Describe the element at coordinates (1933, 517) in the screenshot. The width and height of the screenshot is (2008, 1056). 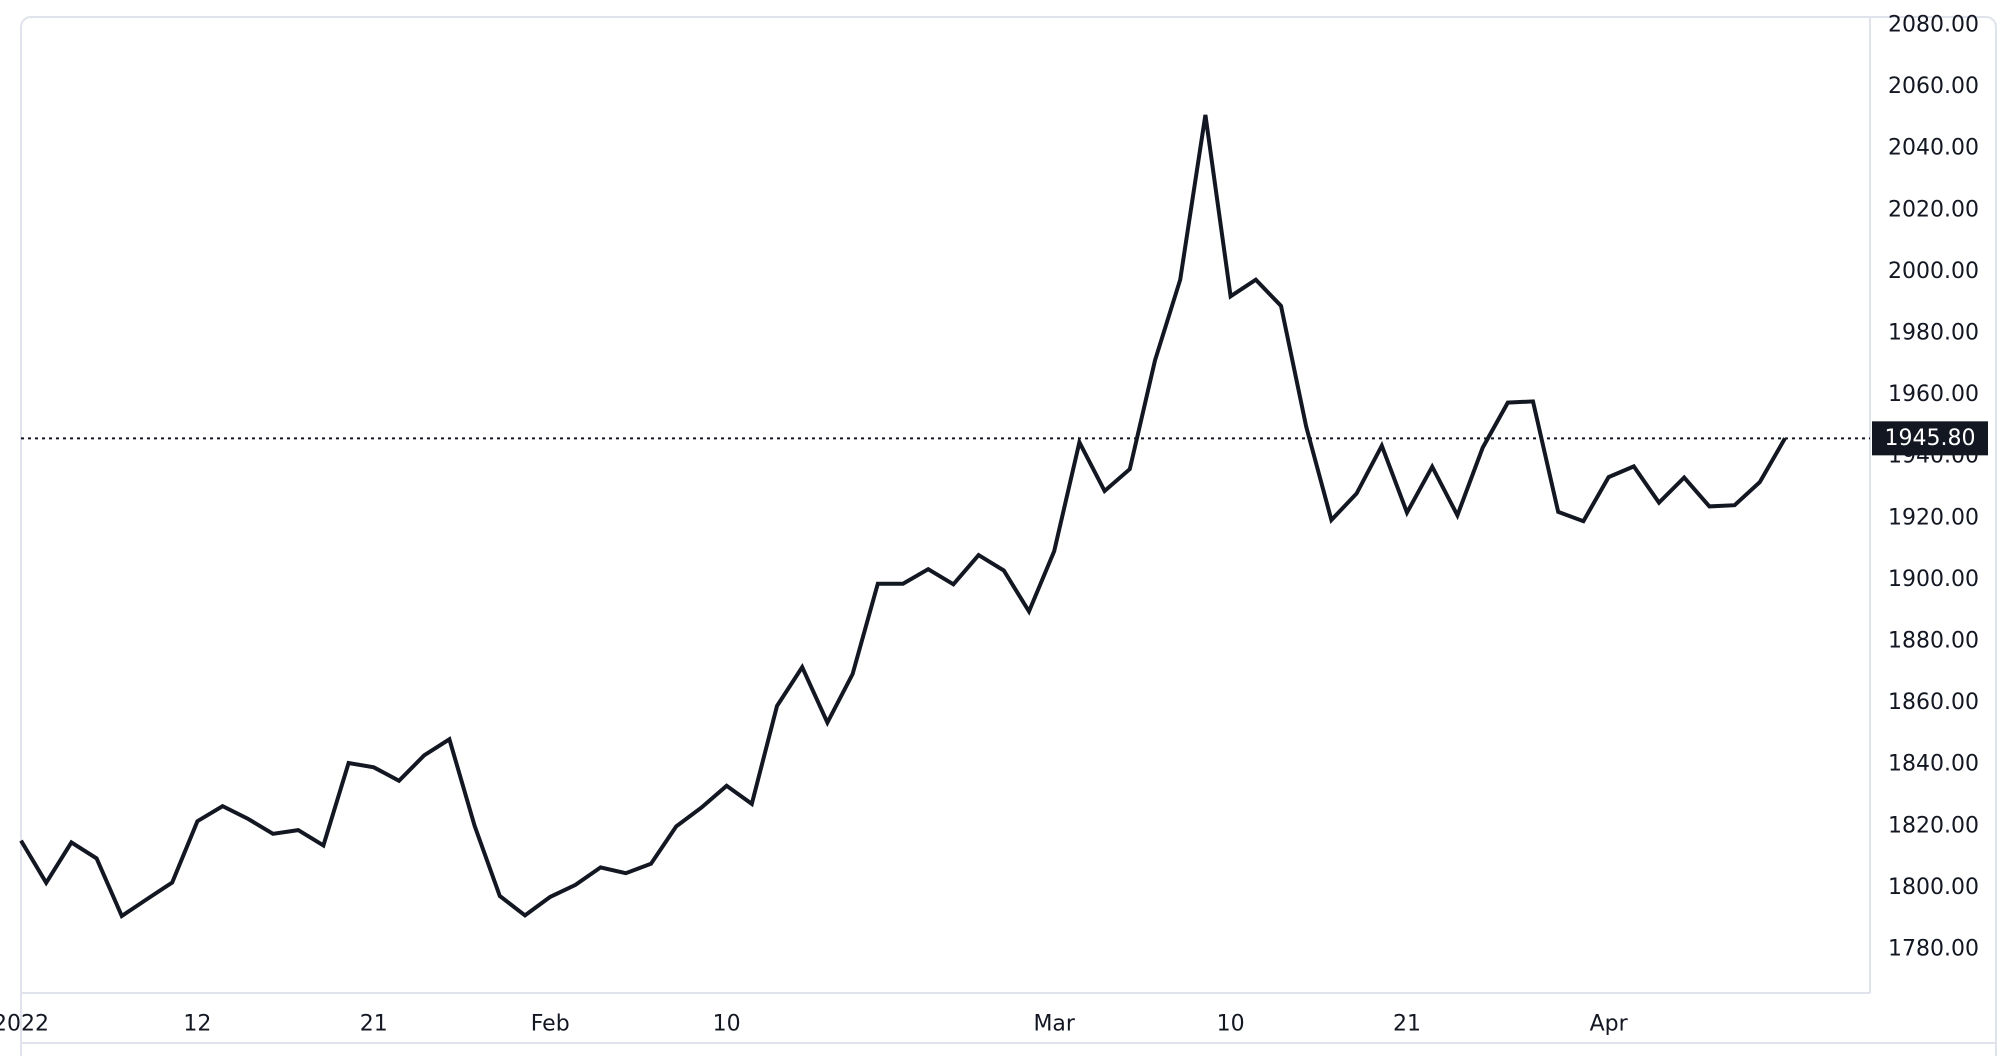
I see `y-tick-label: 1920.00` at that location.